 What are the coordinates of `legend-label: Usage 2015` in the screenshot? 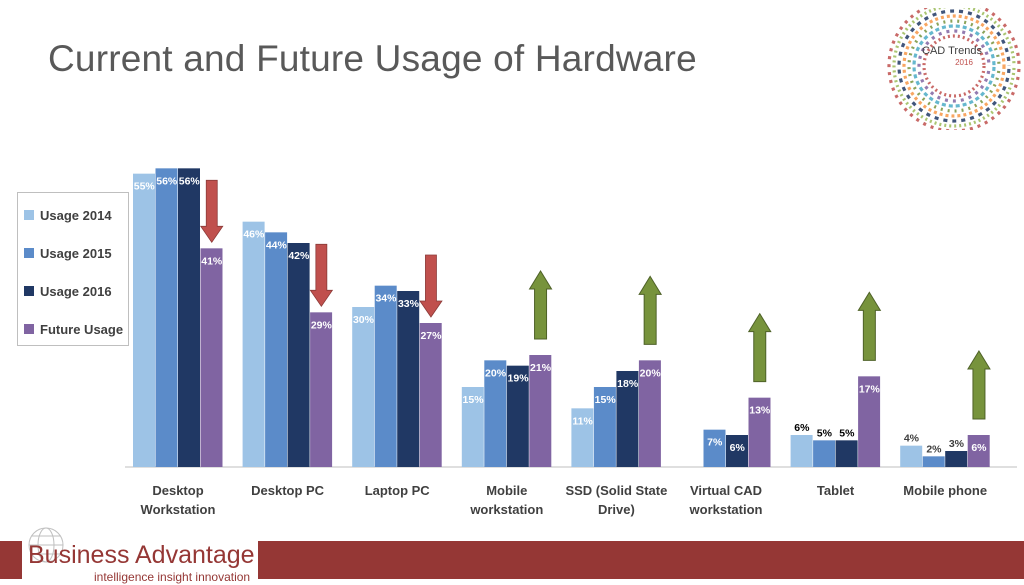 It's located at (76, 253).